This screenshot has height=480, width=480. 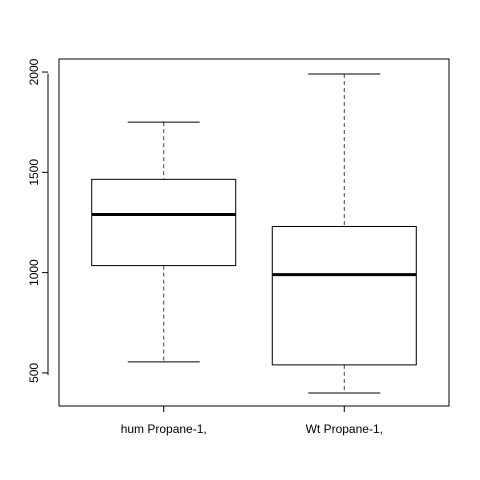 What do you see at coordinates (164, 429) in the screenshot?
I see `x-tick-label: hum Propane-1,` at bounding box center [164, 429].